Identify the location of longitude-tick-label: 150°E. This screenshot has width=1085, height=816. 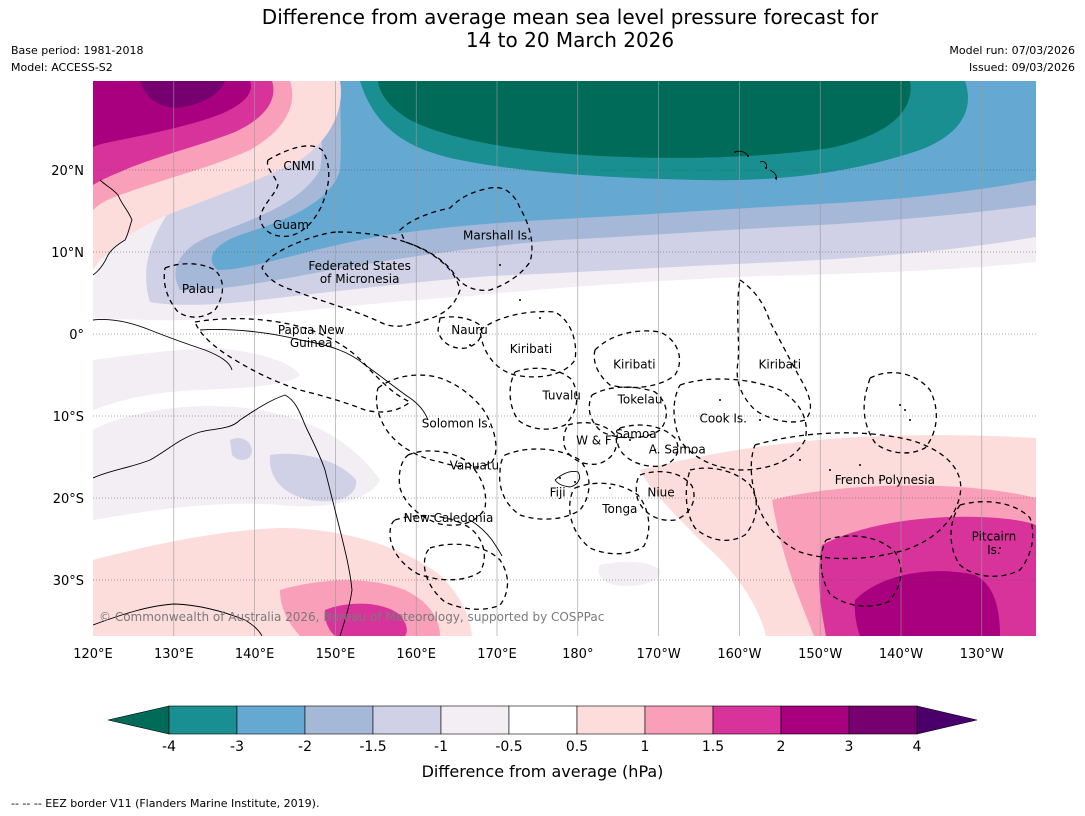
(336, 654).